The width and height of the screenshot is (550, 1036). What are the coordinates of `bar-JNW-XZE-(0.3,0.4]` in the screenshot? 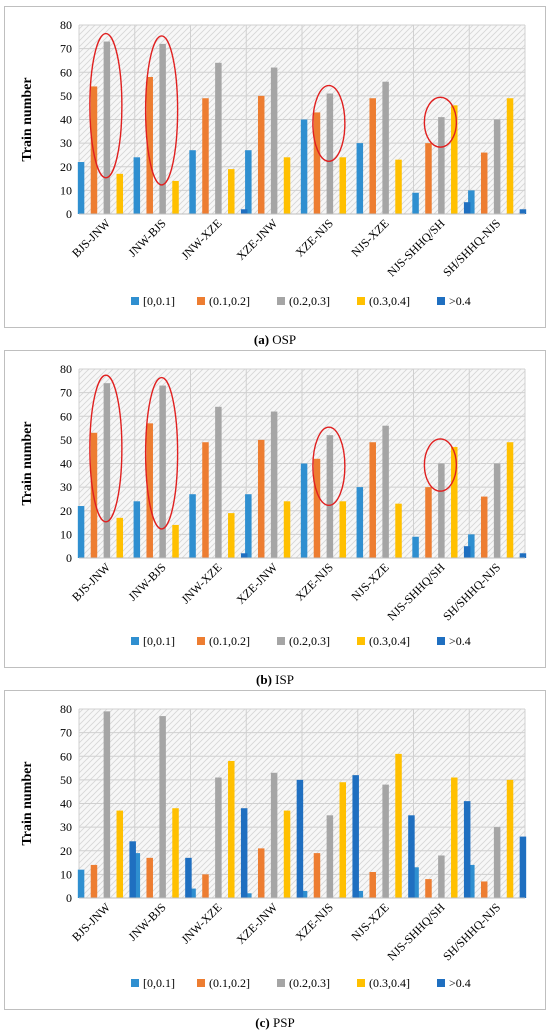 It's located at (231, 829).